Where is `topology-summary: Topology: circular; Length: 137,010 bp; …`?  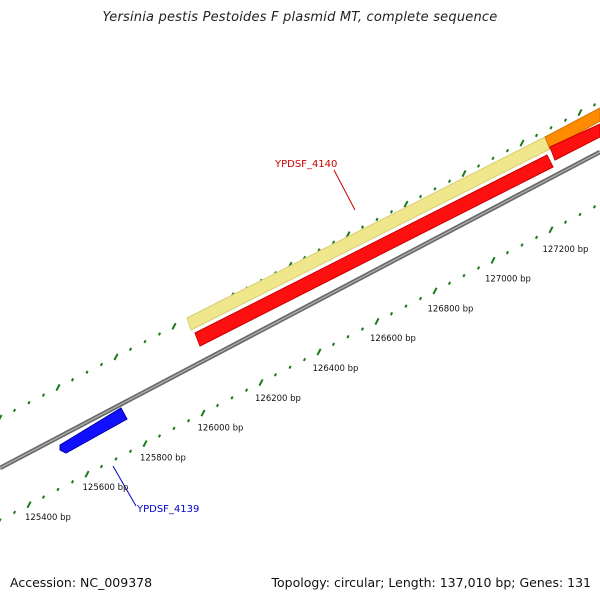 topology-summary: Topology: circular; Length: 137,010 bp; … is located at coordinates (431, 582).